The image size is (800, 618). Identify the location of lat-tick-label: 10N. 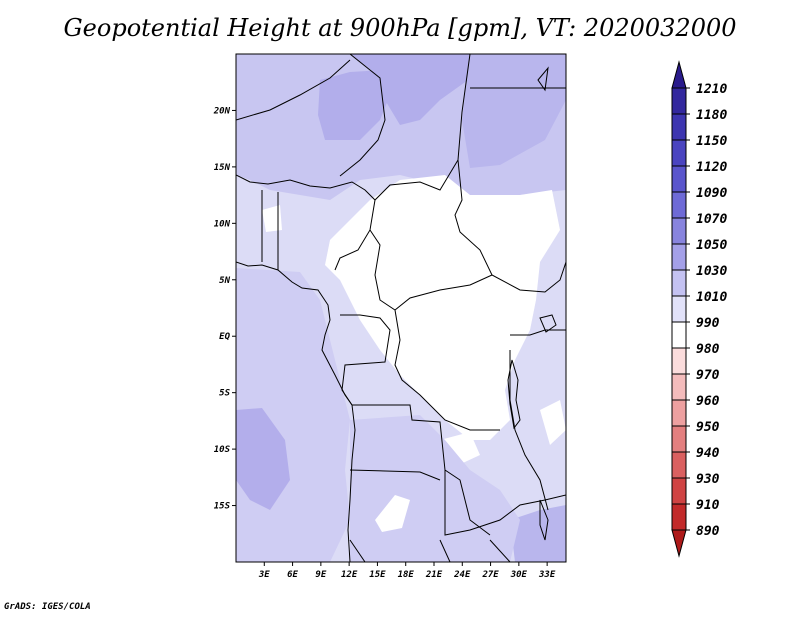
(222, 224).